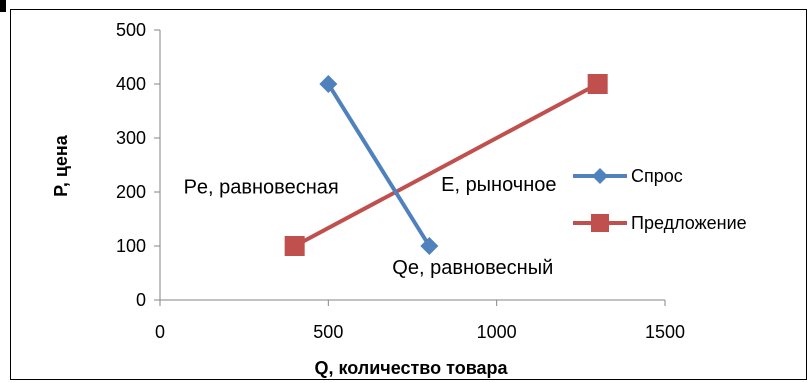 The image size is (811, 383). Describe the element at coordinates (3, 6) in the screenshot. I see `corner-mark` at that location.